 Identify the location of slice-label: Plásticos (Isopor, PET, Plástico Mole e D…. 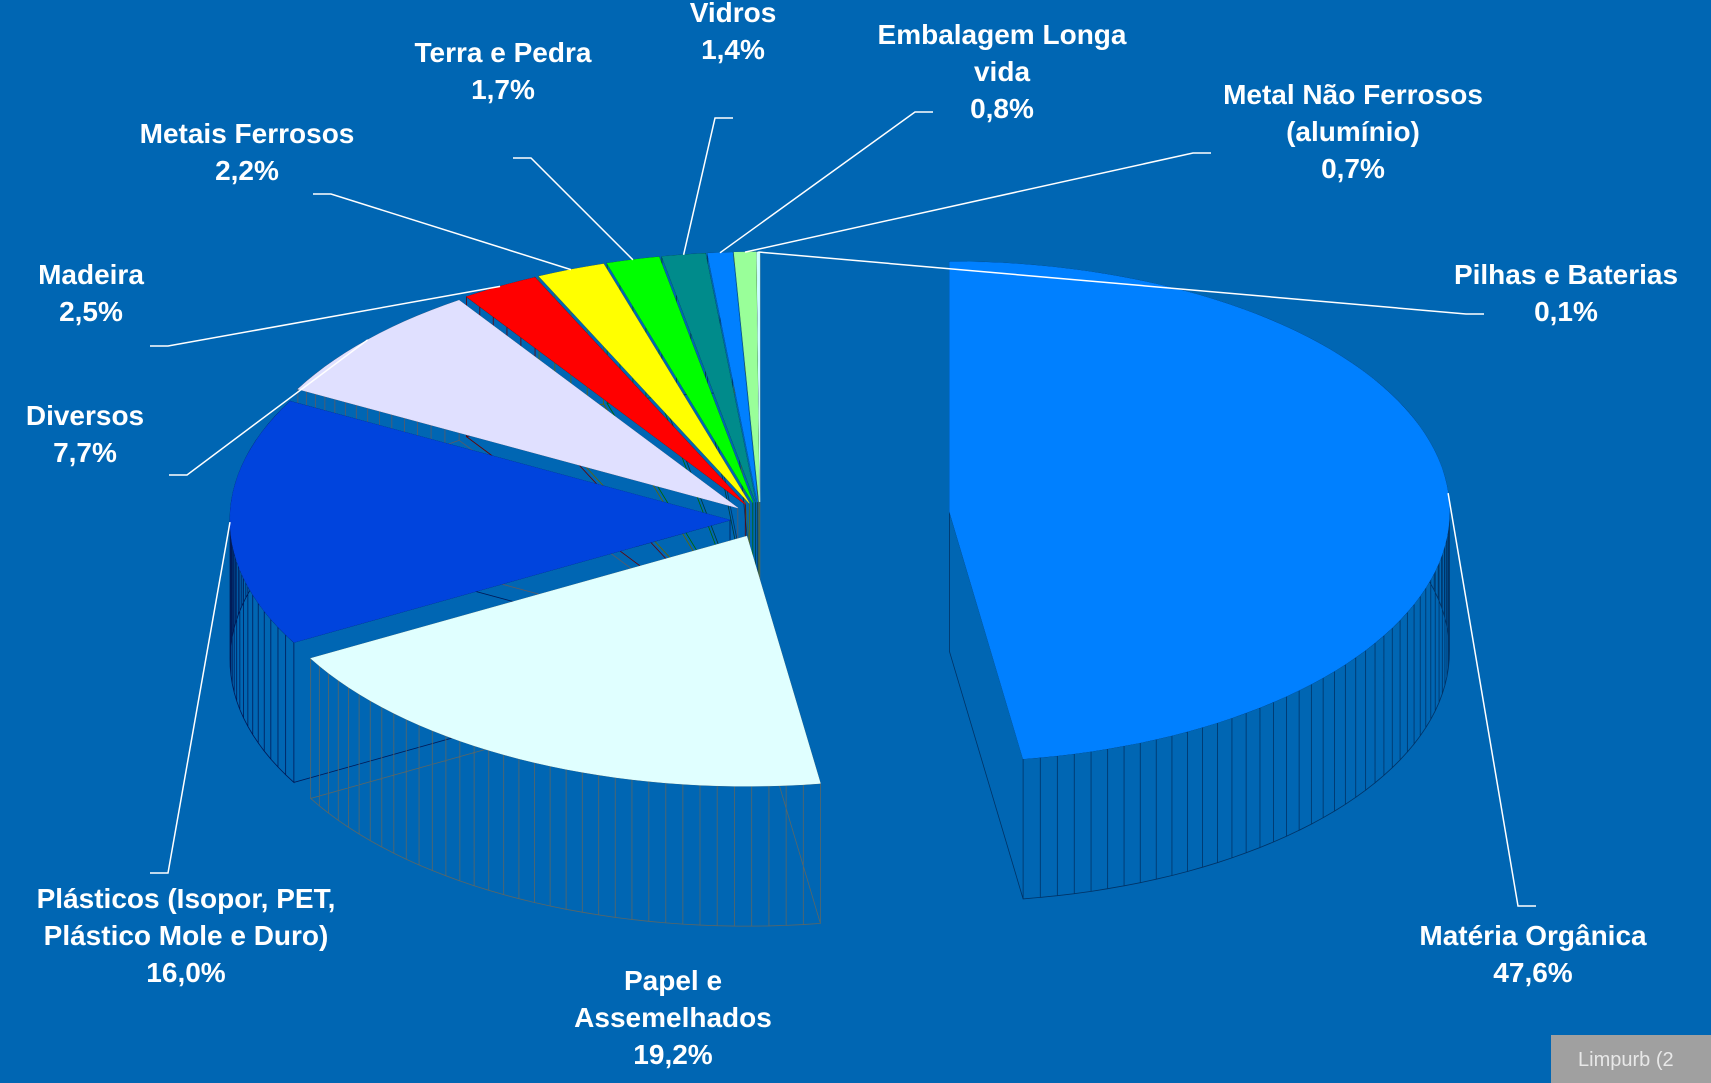
(186, 917).